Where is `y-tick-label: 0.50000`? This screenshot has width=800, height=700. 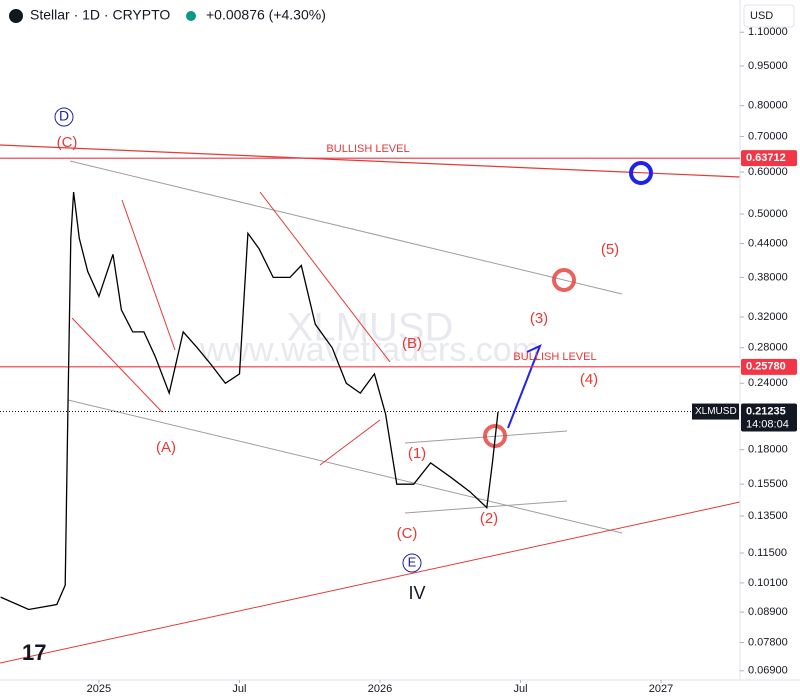
y-tick-label: 0.50000 is located at coordinates (768, 214).